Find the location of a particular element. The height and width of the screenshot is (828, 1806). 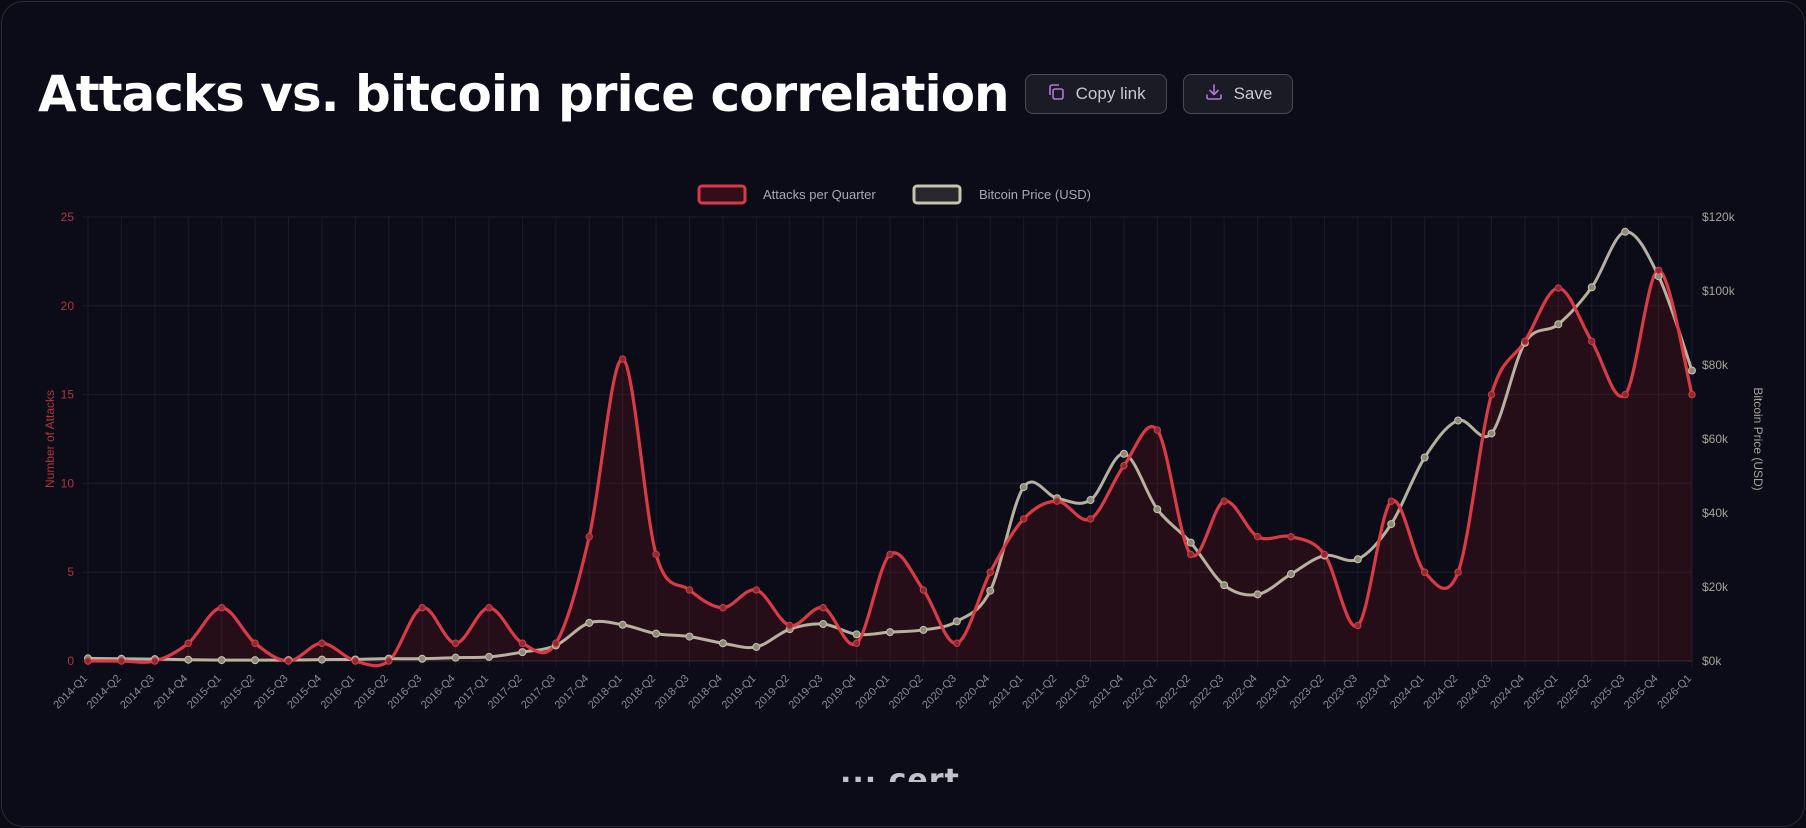

legend: Attacks per Quarter Bitcoin Price (USD) is located at coordinates (894, 194).